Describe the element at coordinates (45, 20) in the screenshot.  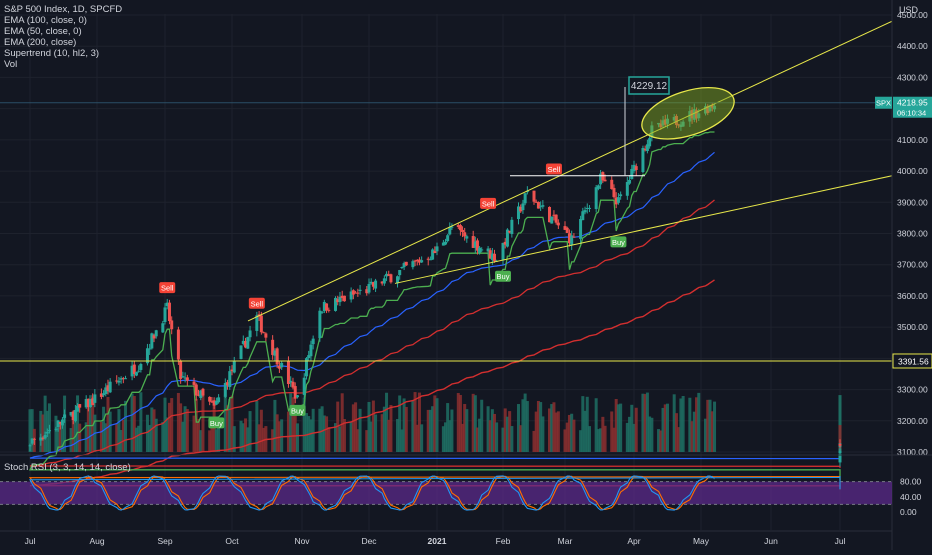
I see `indicator-ema100: EMA (100, close, 0)` at that location.